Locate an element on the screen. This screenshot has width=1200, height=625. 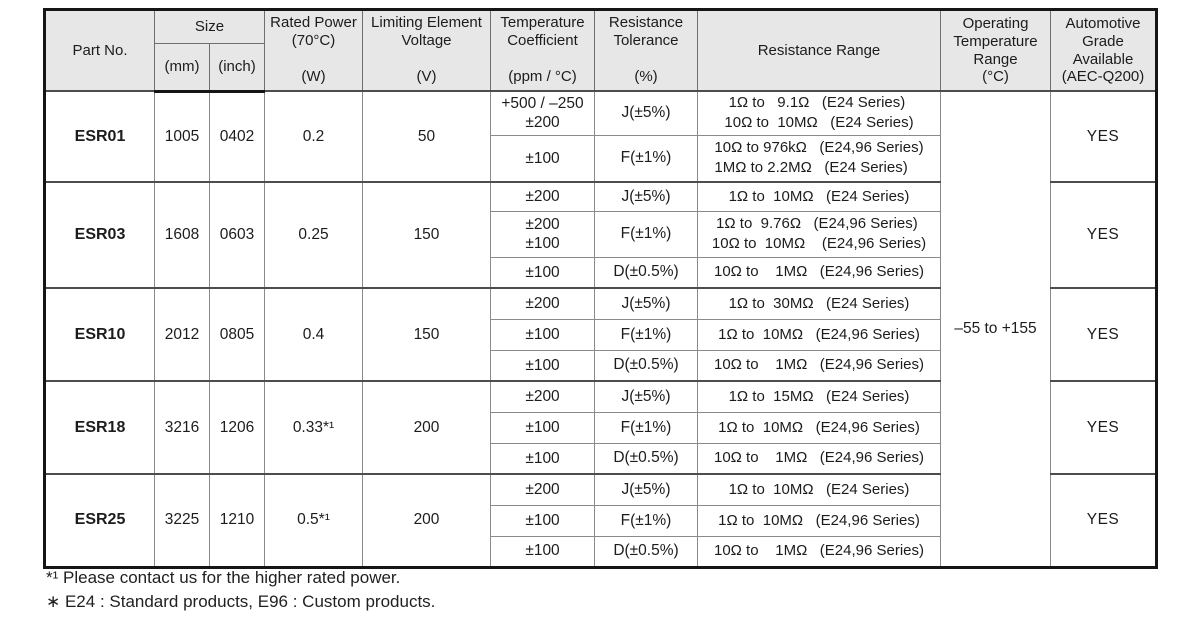
temp-coeff-cell: +500 / –250 ±200 is located at coordinates (542, 113).